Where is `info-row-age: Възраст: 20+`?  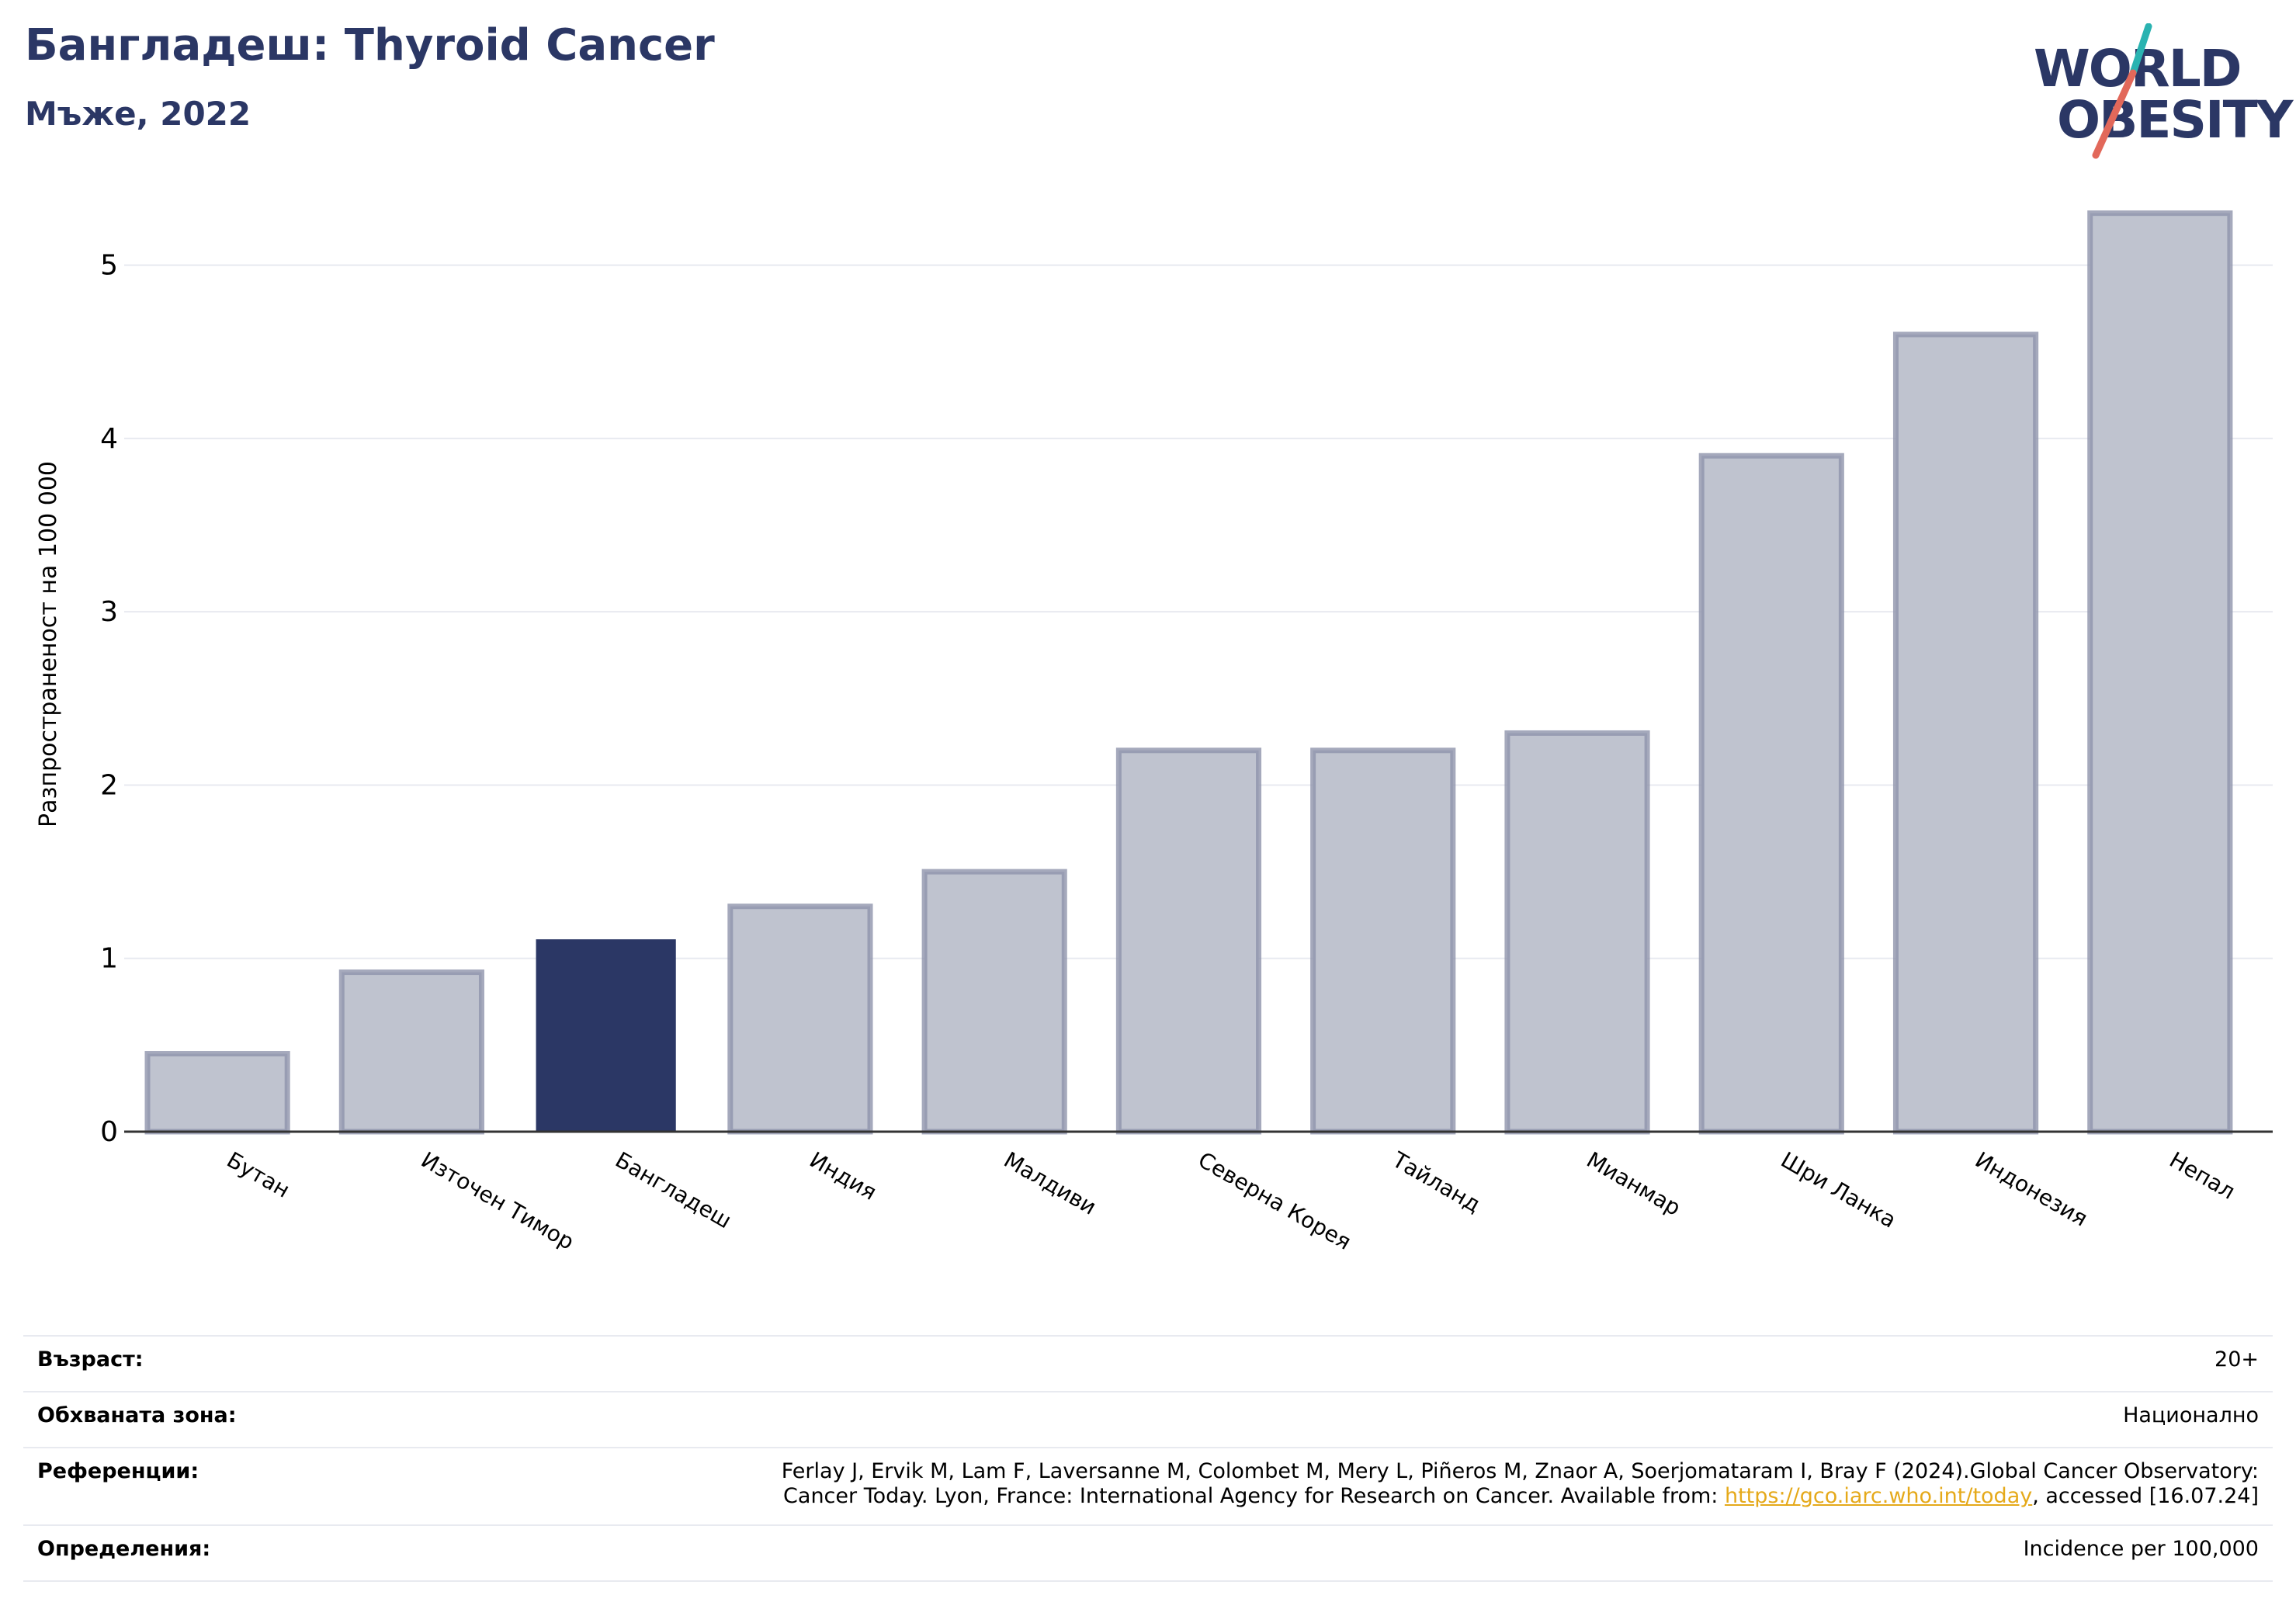 info-row-age: Възраст: 20+ is located at coordinates (1148, 1363).